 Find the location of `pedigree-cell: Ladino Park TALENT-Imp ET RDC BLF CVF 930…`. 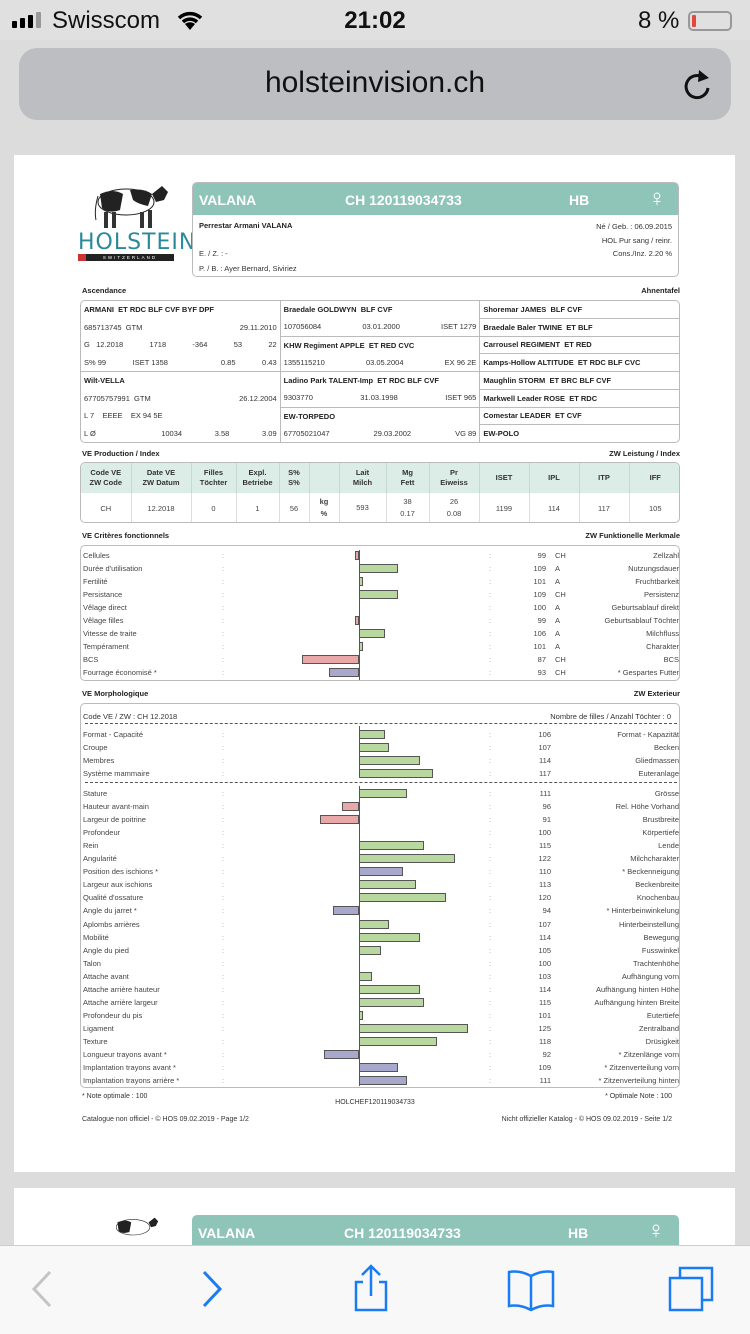

pedigree-cell: Ladino Park TALENT-Imp ET RDC BLF CVF 930… is located at coordinates (380, 390).